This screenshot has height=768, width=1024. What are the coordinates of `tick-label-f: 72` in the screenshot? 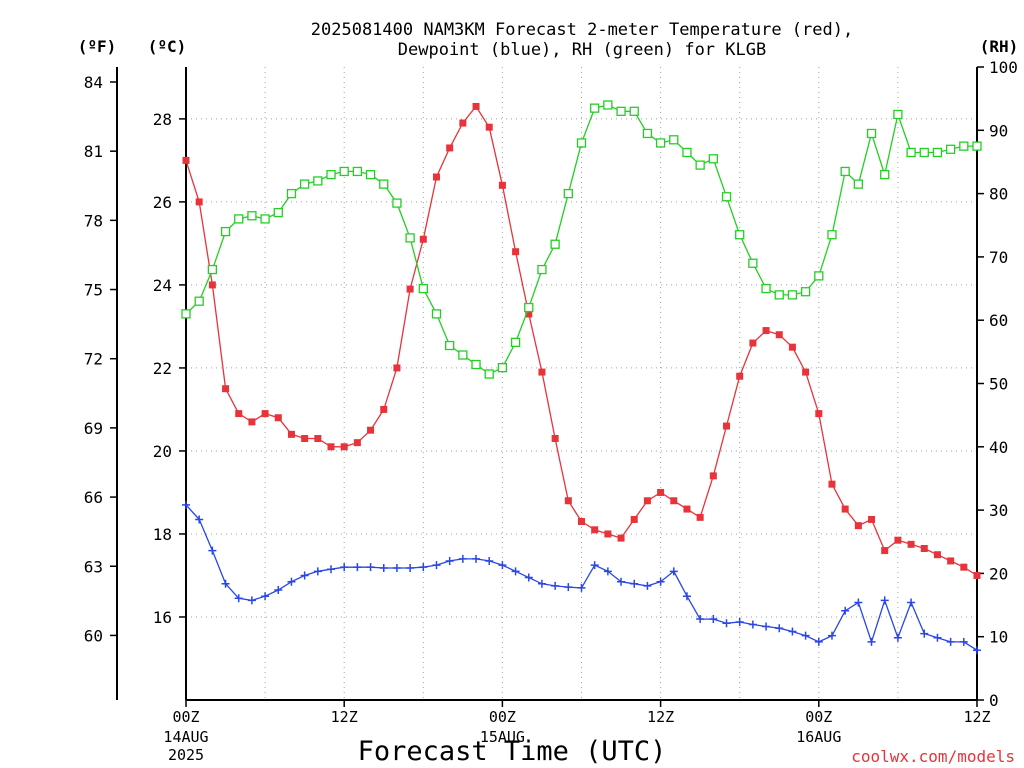 It's located at (93, 359).